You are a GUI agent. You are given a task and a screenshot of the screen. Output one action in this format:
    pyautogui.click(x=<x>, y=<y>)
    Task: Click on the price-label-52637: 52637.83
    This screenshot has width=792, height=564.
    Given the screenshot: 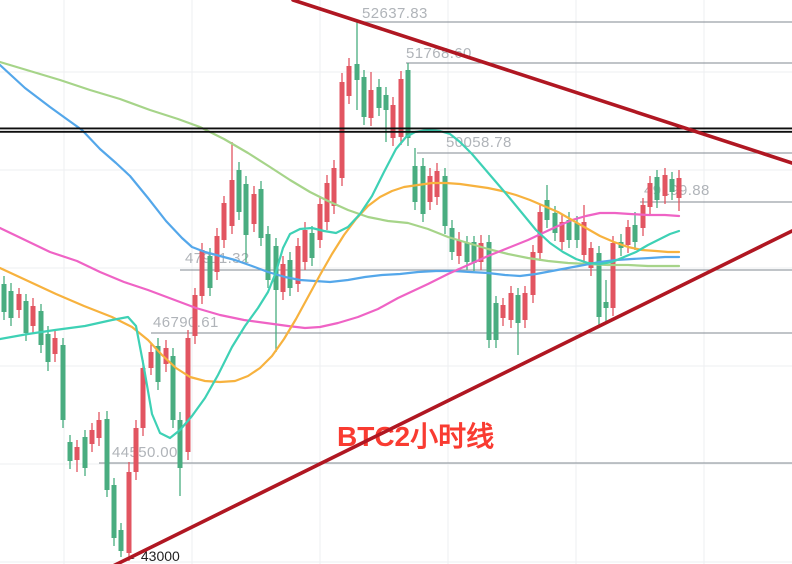 What is the action you would take?
    pyautogui.click(x=395, y=13)
    